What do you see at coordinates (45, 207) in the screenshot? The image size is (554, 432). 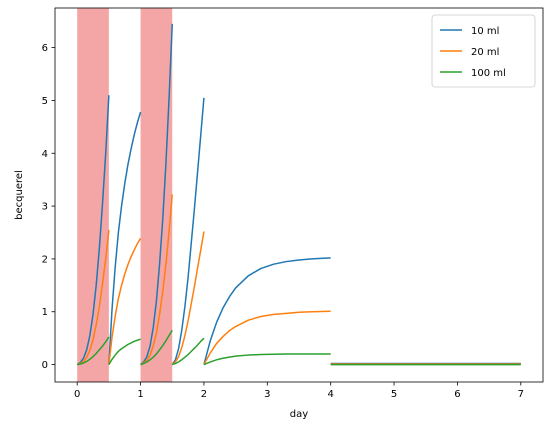 I see `y-tick-label: 3` at bounding box center [45, 207].